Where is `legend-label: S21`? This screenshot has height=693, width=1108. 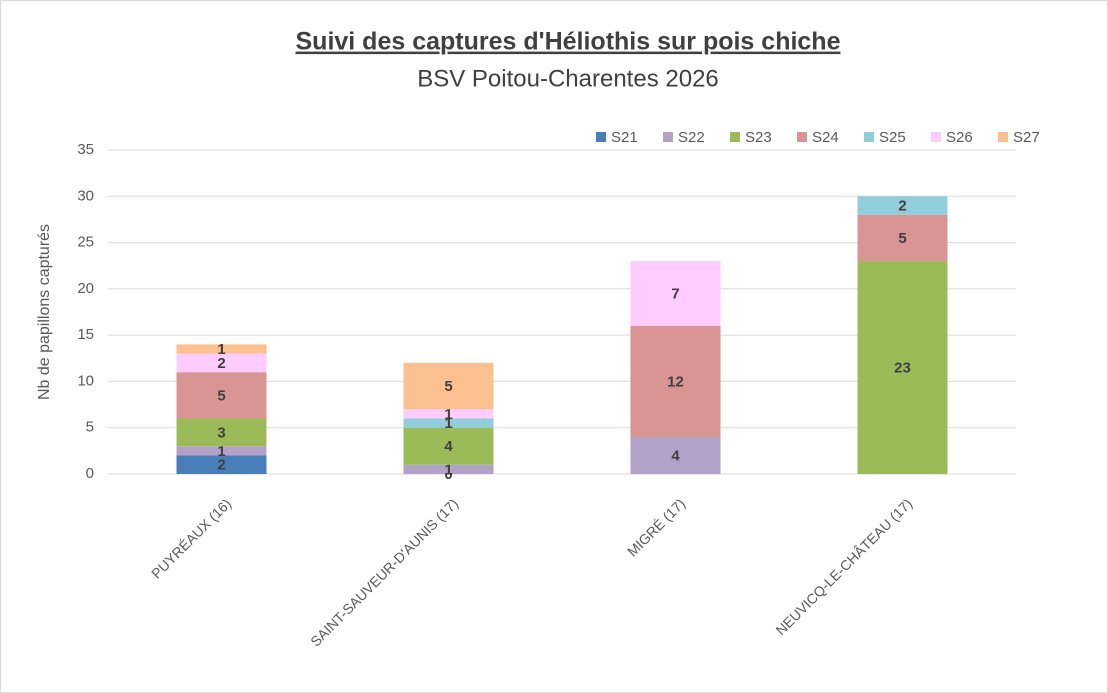 legend-label: S21 is located at coordinates (624, 137).